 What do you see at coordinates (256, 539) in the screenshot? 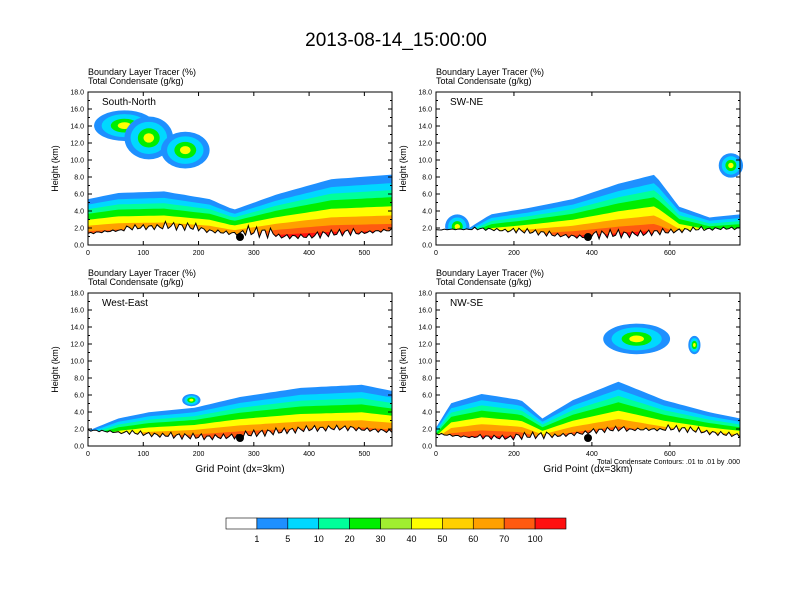
I see `colorbar-label: 1` at bounding box center [256, 539].